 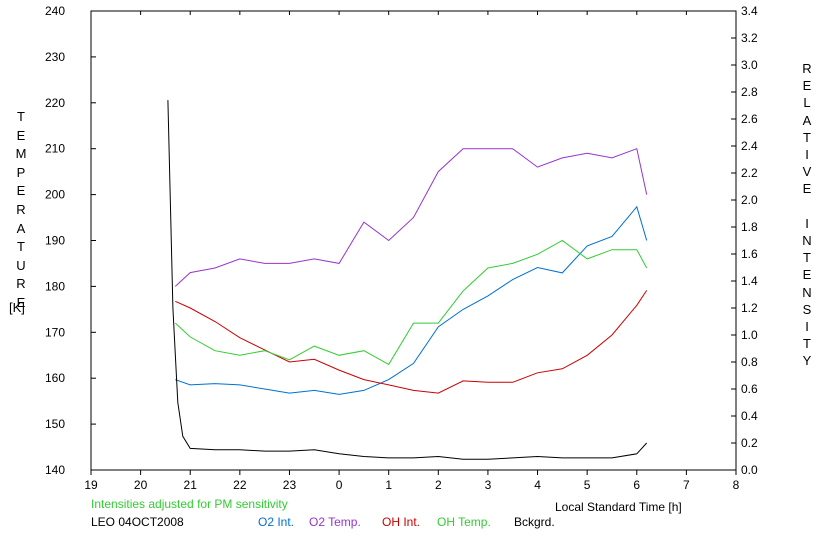 I want to click on x-tick-label: 20, so click(x=141, y=485).